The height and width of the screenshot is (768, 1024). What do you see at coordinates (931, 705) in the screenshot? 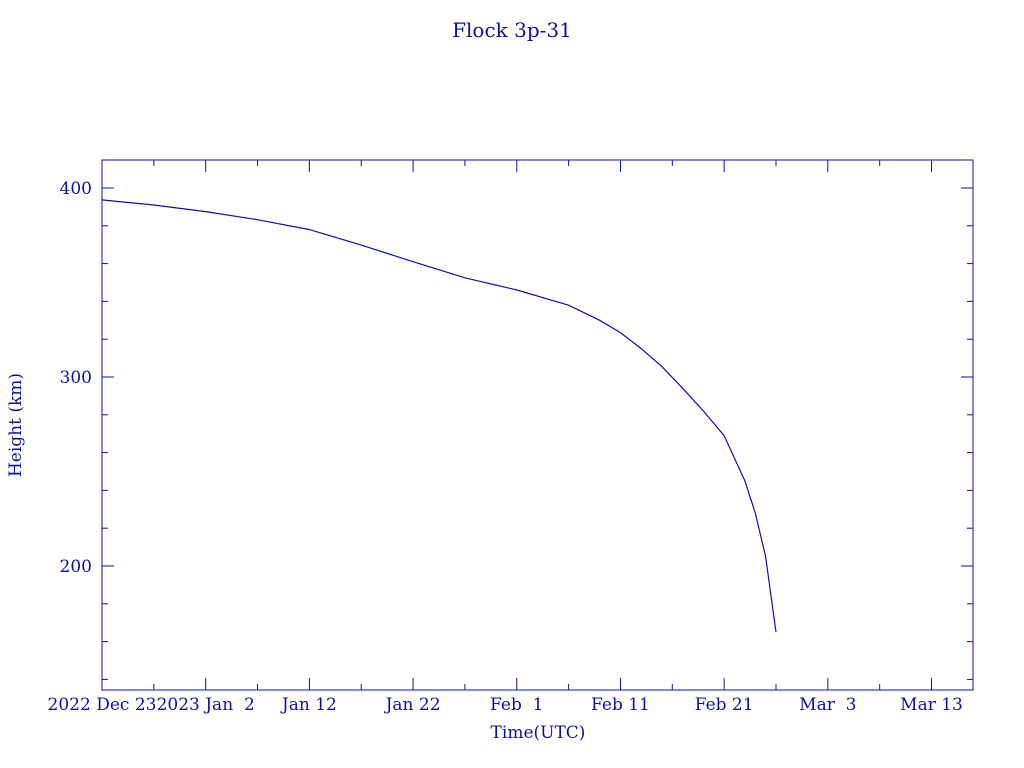
I see `x-tick-label: Mar 13` at bounding box center [931, 705].